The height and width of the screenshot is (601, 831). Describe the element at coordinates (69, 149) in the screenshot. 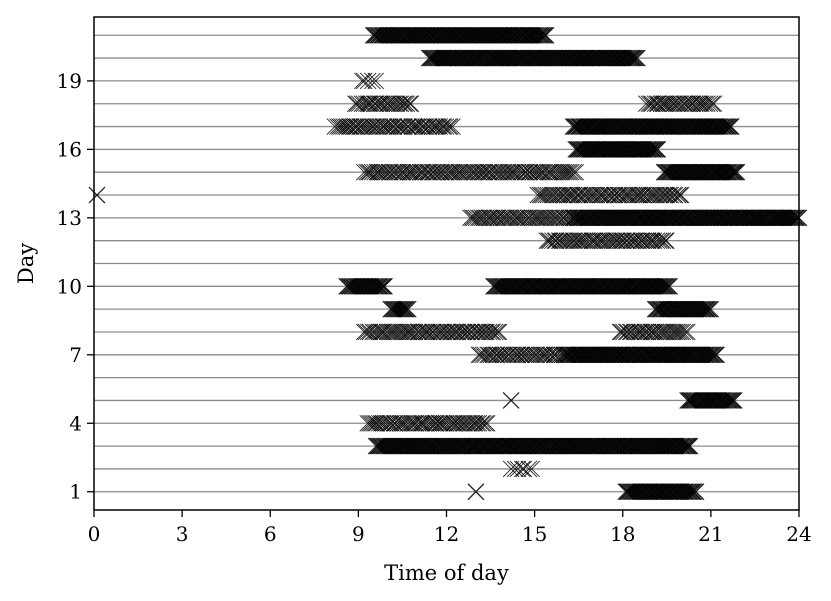

I see `y-tick-label: 16` at that location.